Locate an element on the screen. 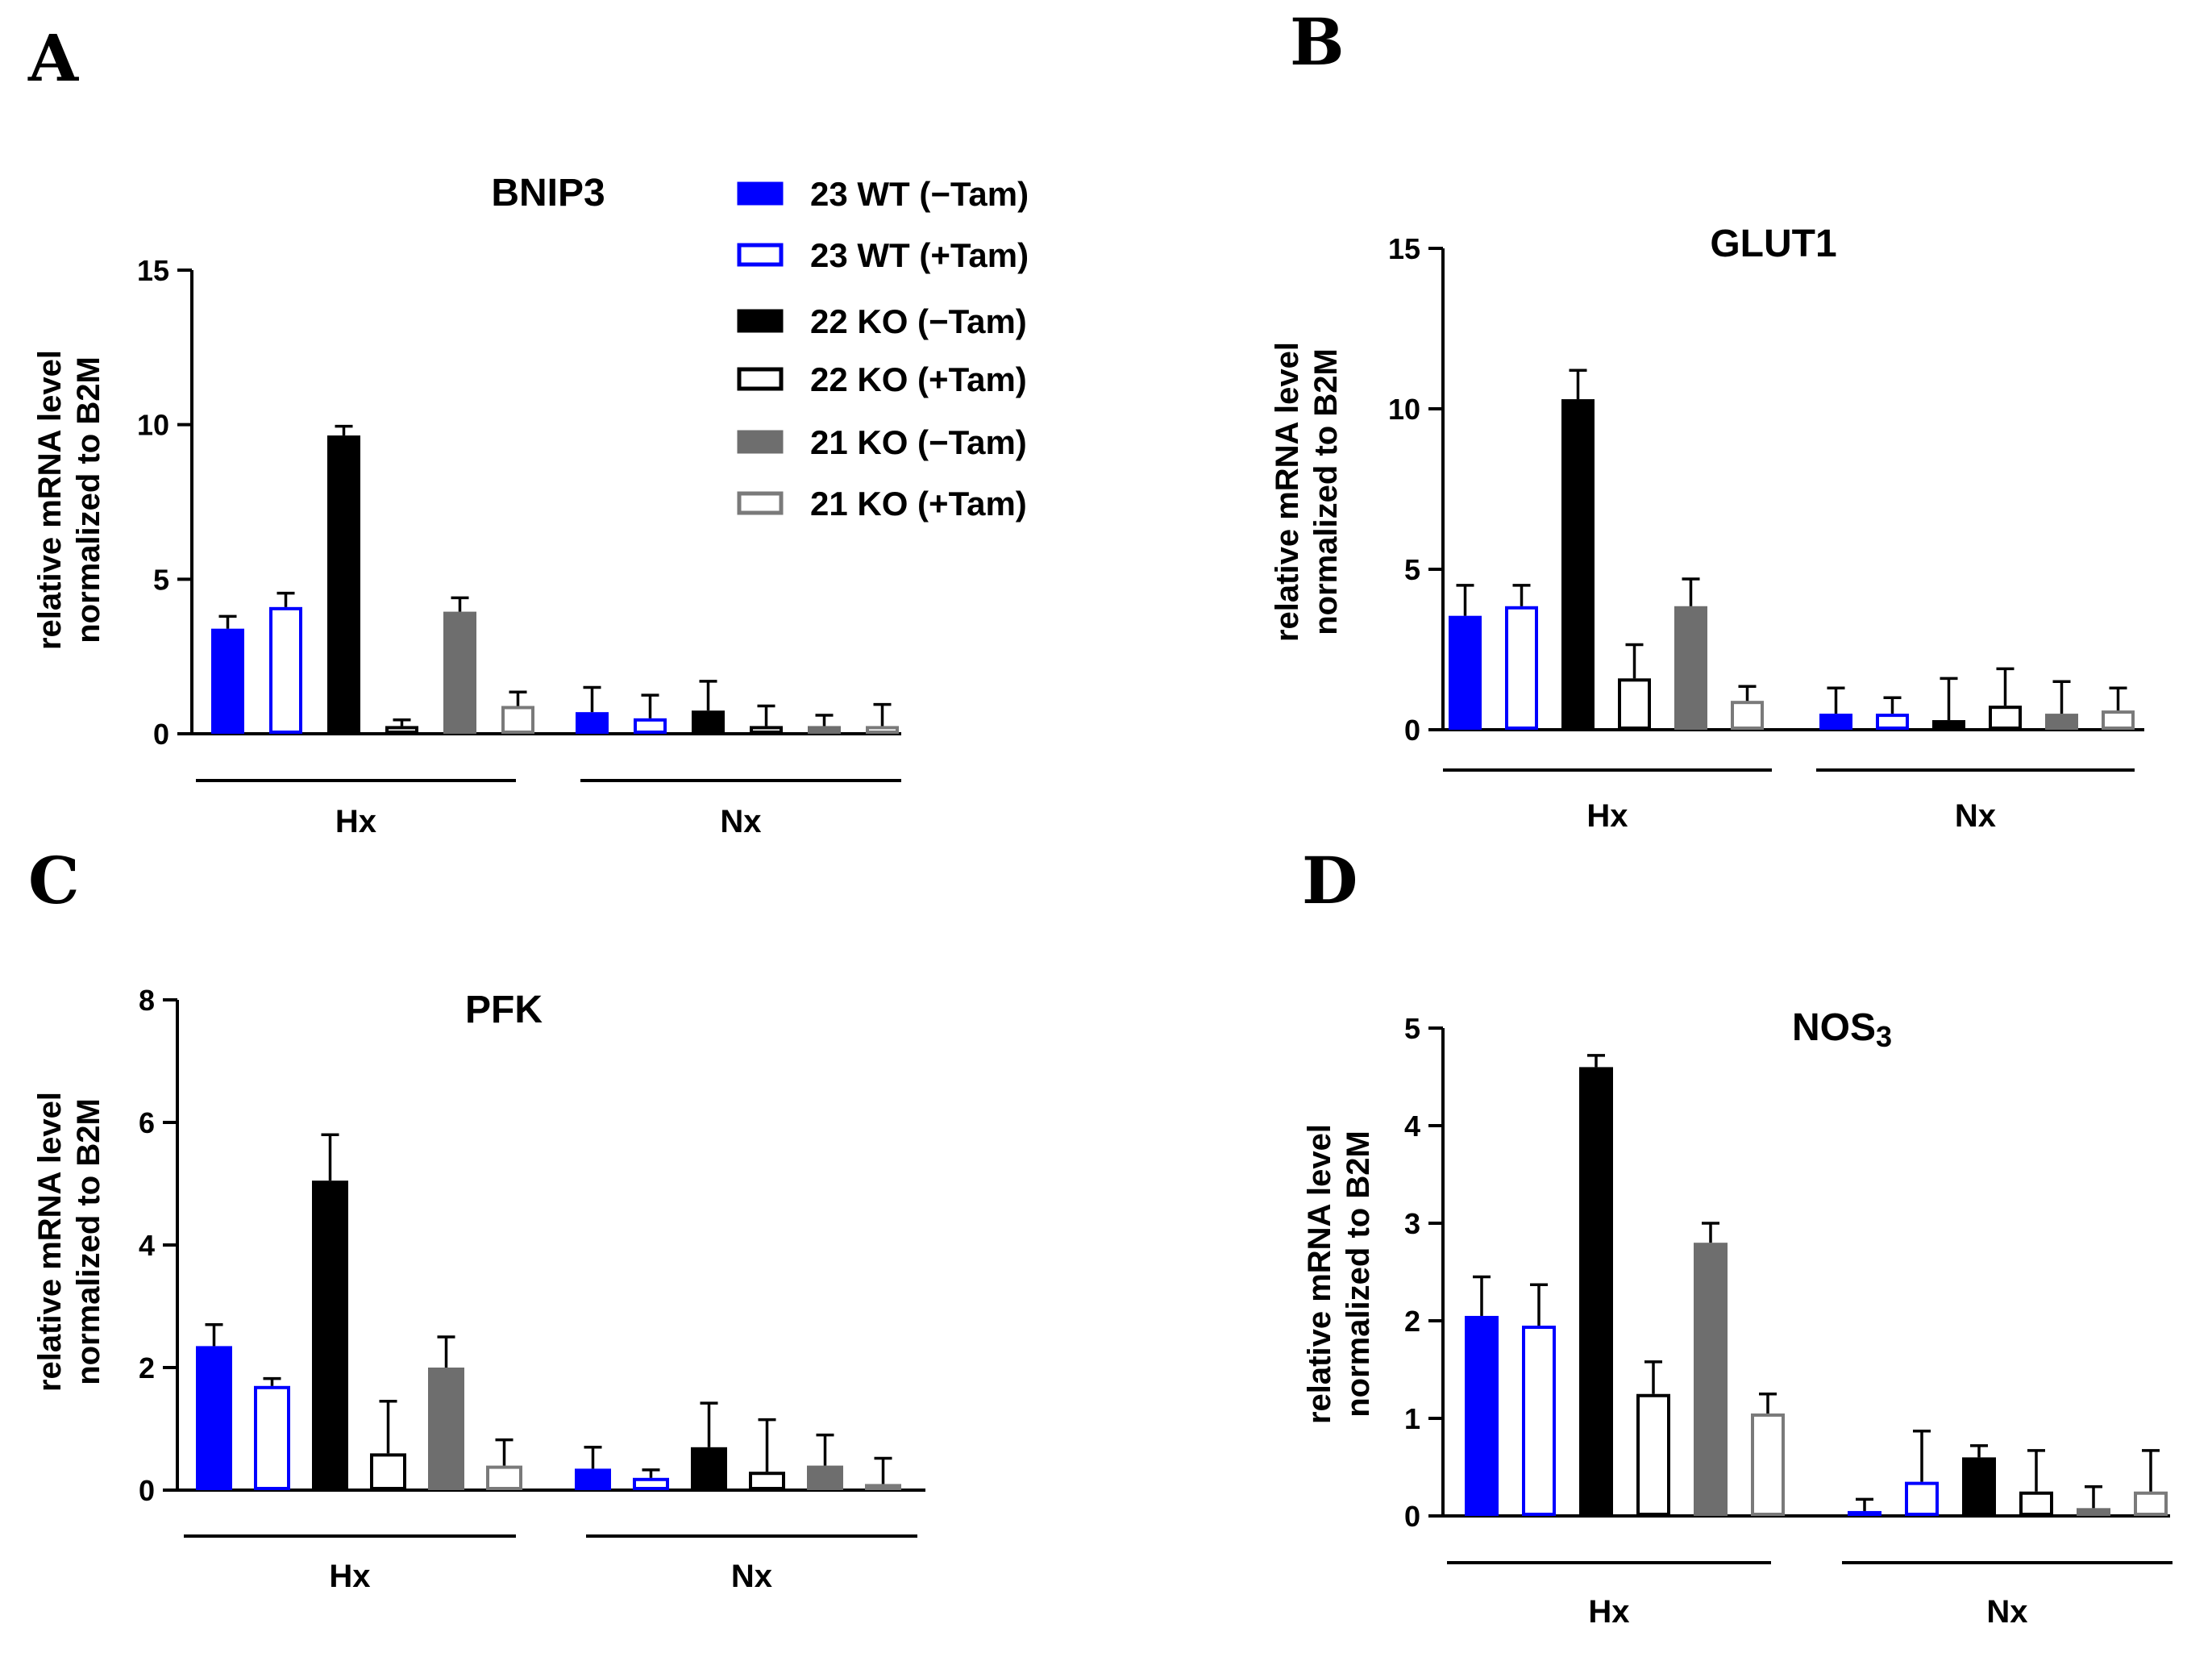  legend-label: 21 KO (+Tam) is located at coordinates (918, 504).